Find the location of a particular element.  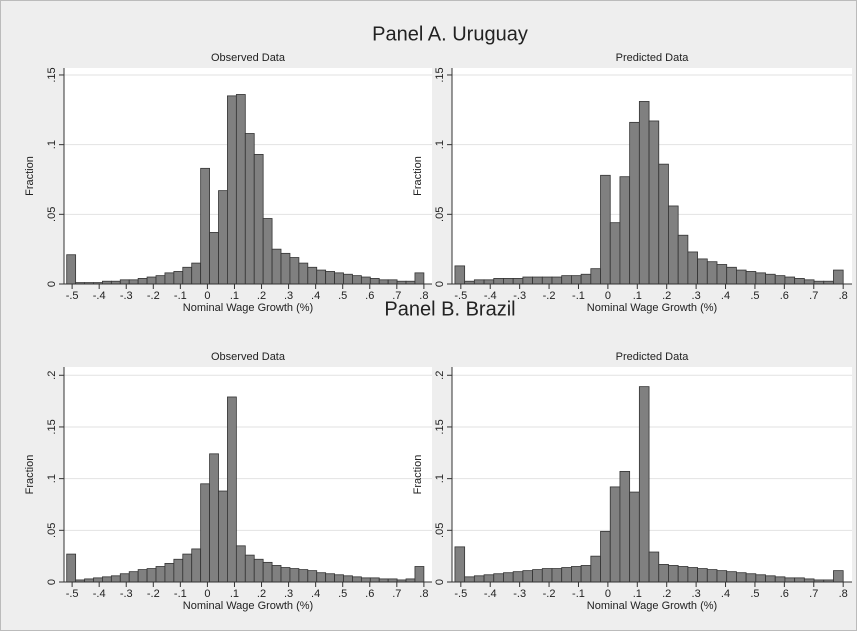

x-tick-label: -.3 is located at coordinates (519, 296).